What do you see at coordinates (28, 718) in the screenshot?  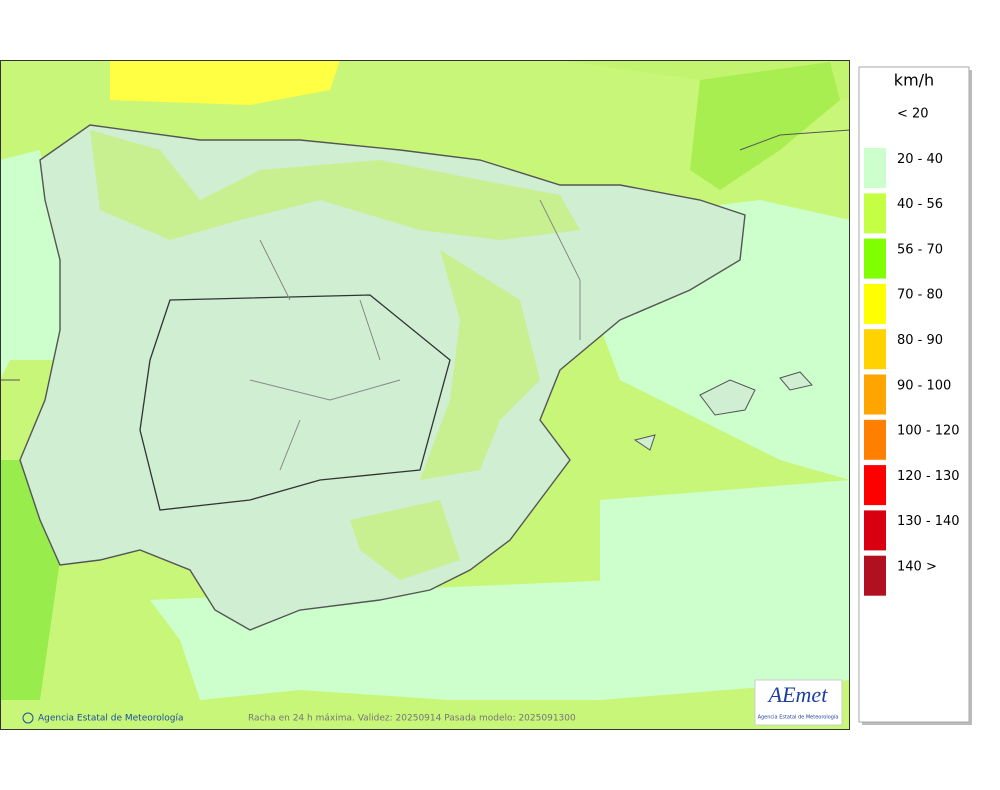 I see `copyright-icon` at bounding box center [28, 718].